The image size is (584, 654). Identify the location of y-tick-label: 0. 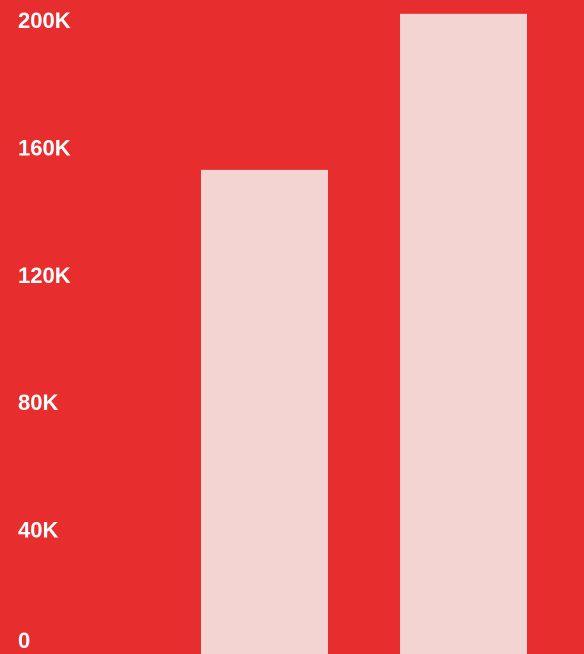
(24, 640).